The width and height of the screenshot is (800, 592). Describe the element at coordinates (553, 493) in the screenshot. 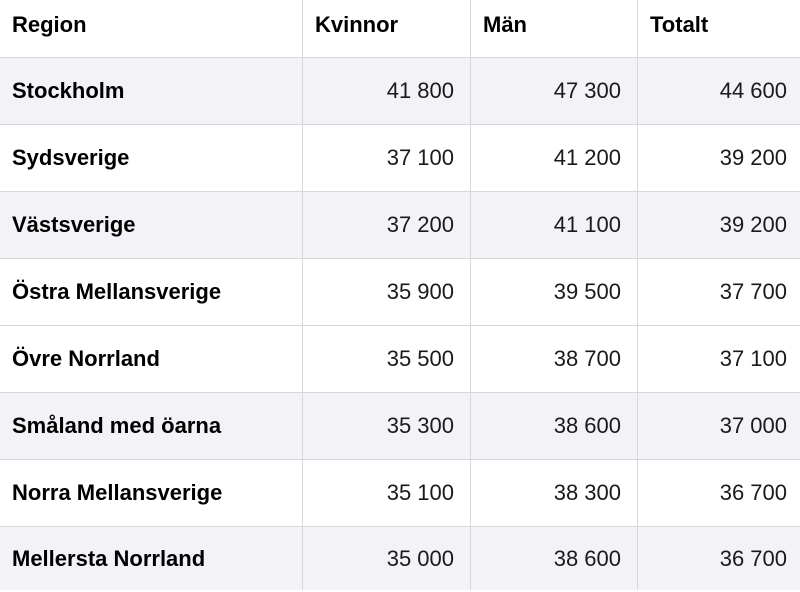

I see `row-men-value: 38 300` at that location.